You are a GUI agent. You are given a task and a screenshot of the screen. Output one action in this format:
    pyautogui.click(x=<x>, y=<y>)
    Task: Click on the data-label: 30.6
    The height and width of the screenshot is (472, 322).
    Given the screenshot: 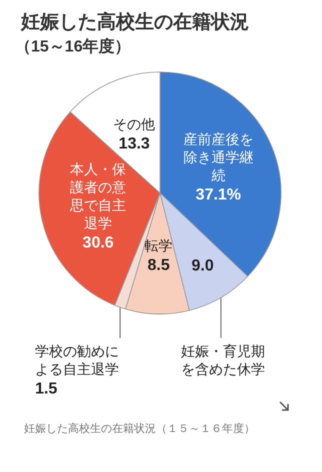 What is the action you would take?
    pyautogui.click(x=98, y=243)
    